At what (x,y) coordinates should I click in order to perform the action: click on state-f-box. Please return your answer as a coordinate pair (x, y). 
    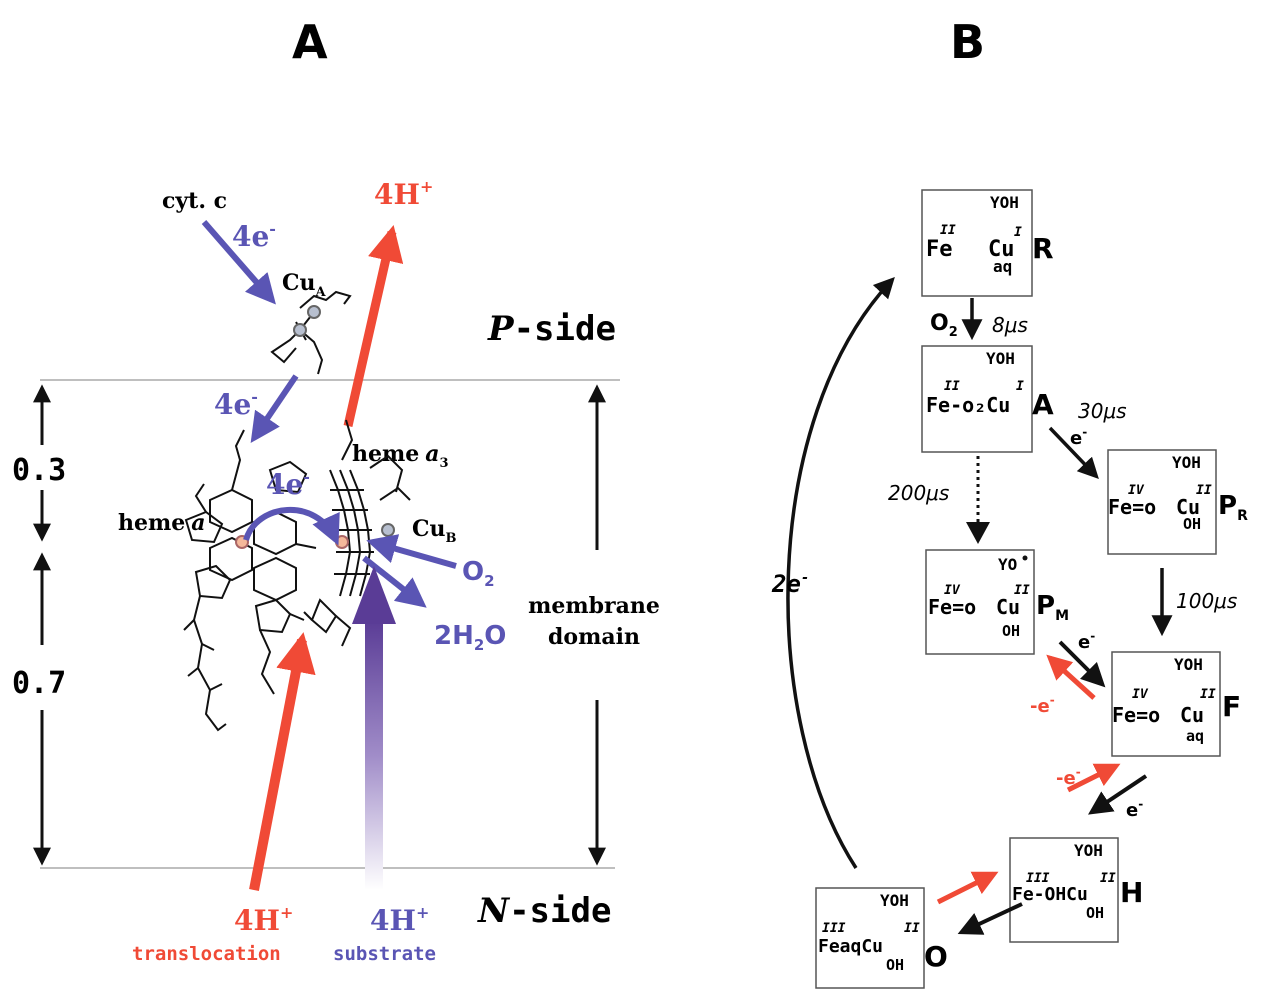
    Looking at the image, I should click on (1166, 704).